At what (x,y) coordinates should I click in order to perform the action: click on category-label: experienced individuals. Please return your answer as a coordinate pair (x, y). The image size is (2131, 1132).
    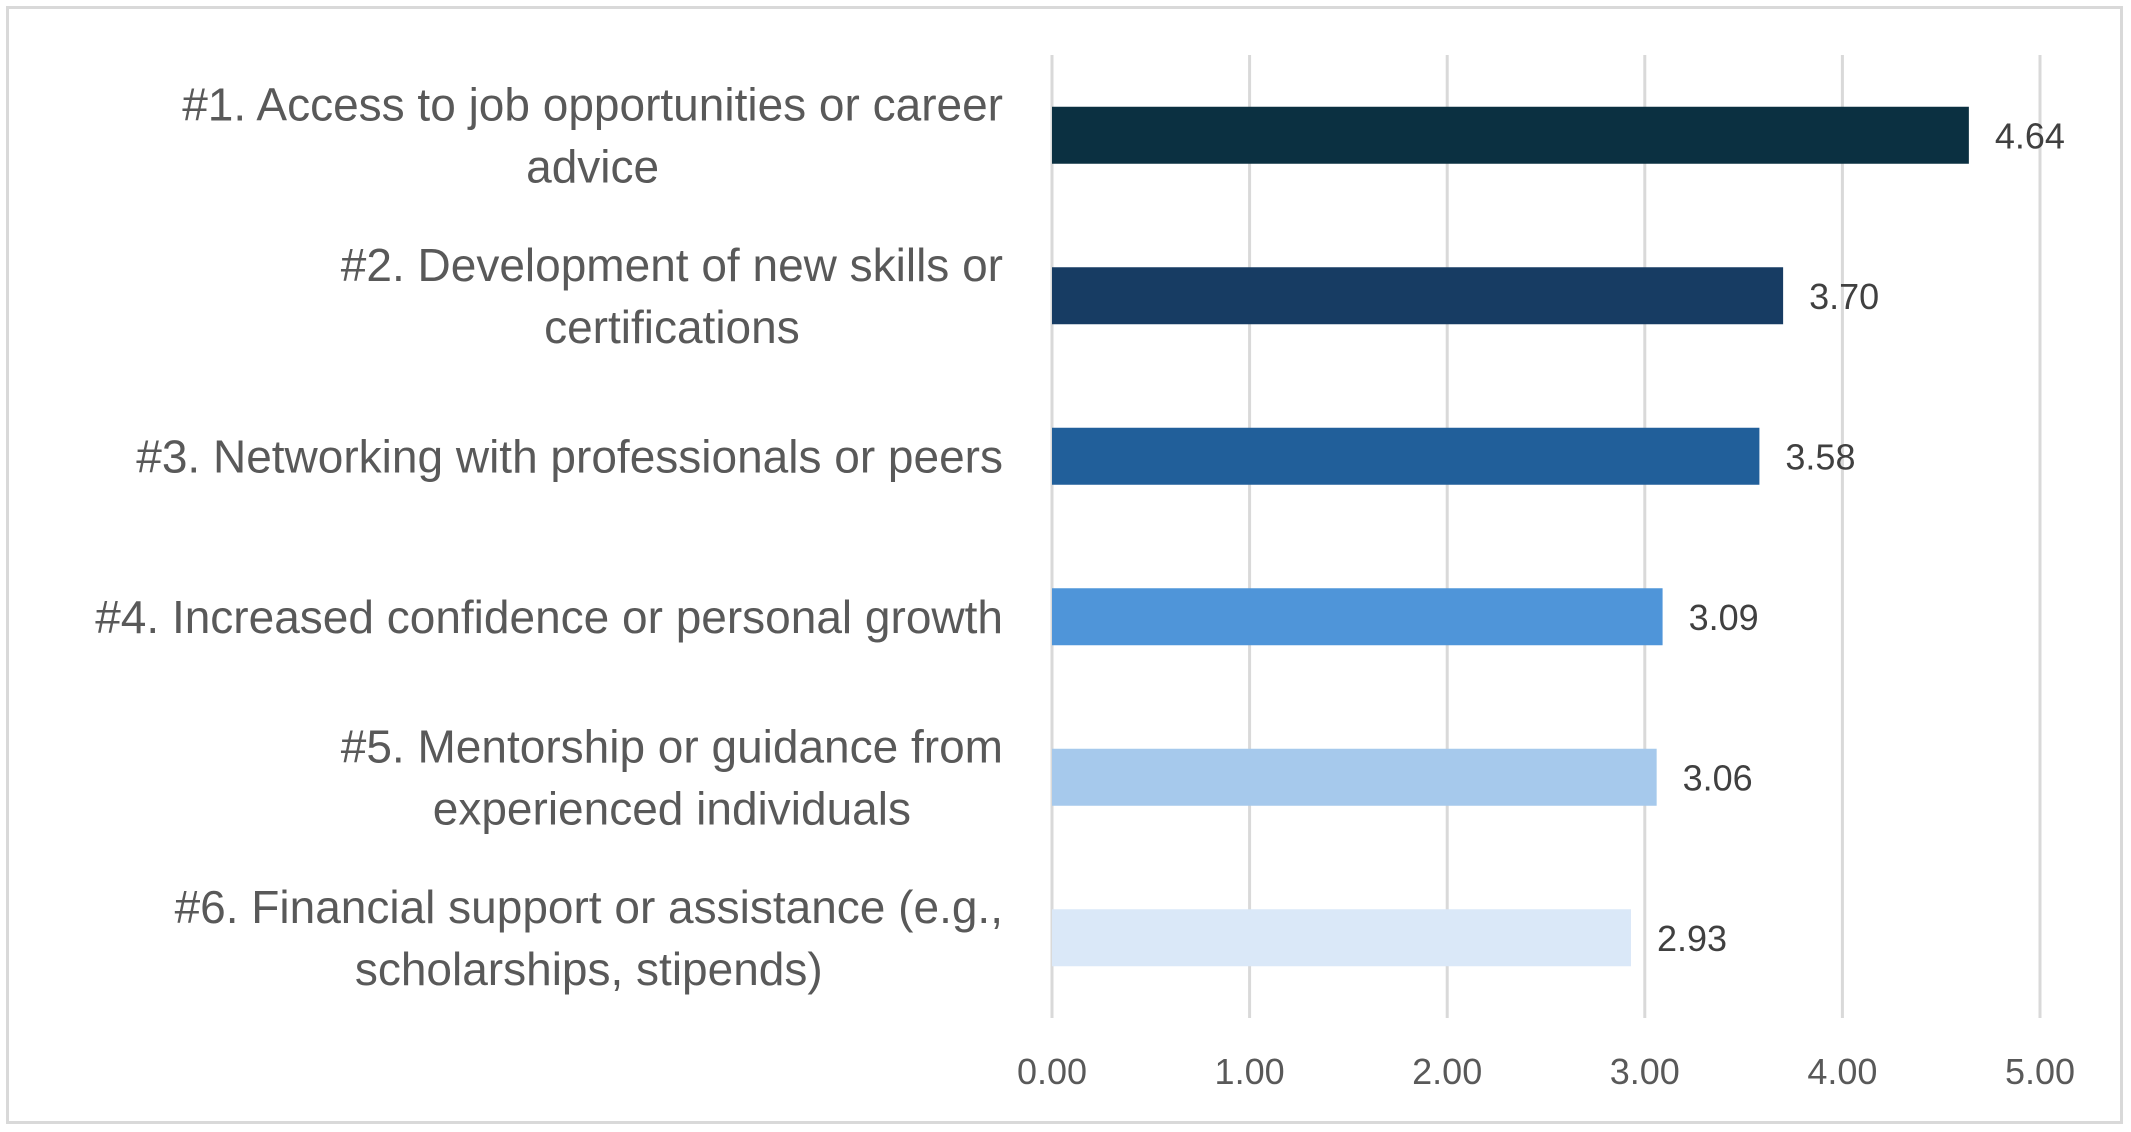
    Looking at the image, I should click on (672, 808).